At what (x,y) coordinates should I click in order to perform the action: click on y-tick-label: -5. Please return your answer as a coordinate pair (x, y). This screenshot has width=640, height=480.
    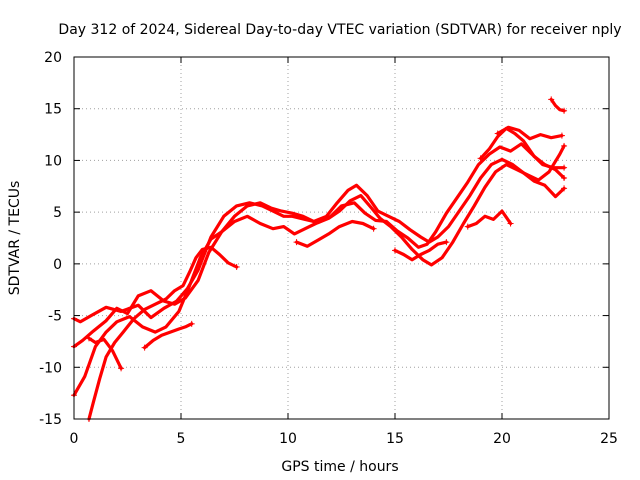
    Looking at the image, I should click on (55, 317).